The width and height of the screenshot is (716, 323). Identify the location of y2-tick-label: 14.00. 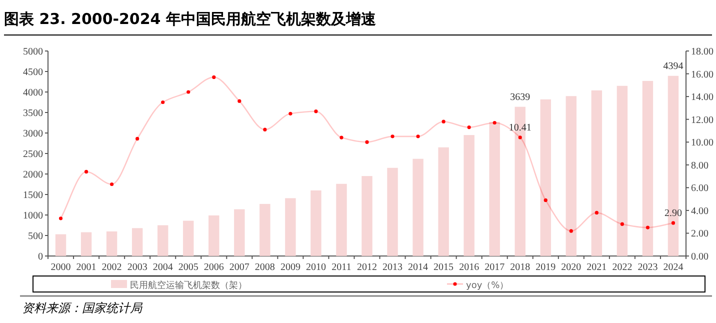
(702, 98).